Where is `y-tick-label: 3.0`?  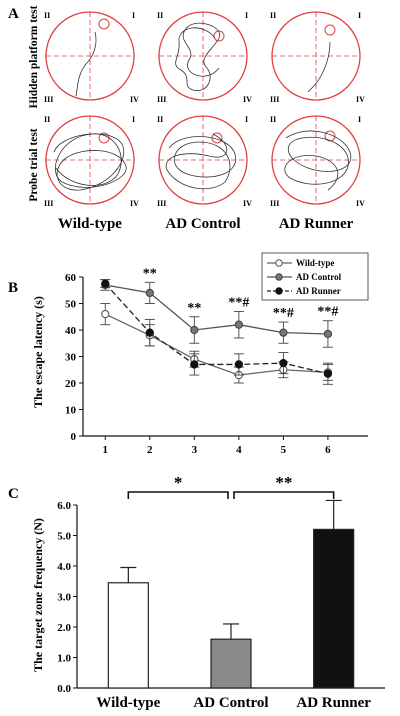 y-tick-label: 3.0 is located at coordinates (64, 598).